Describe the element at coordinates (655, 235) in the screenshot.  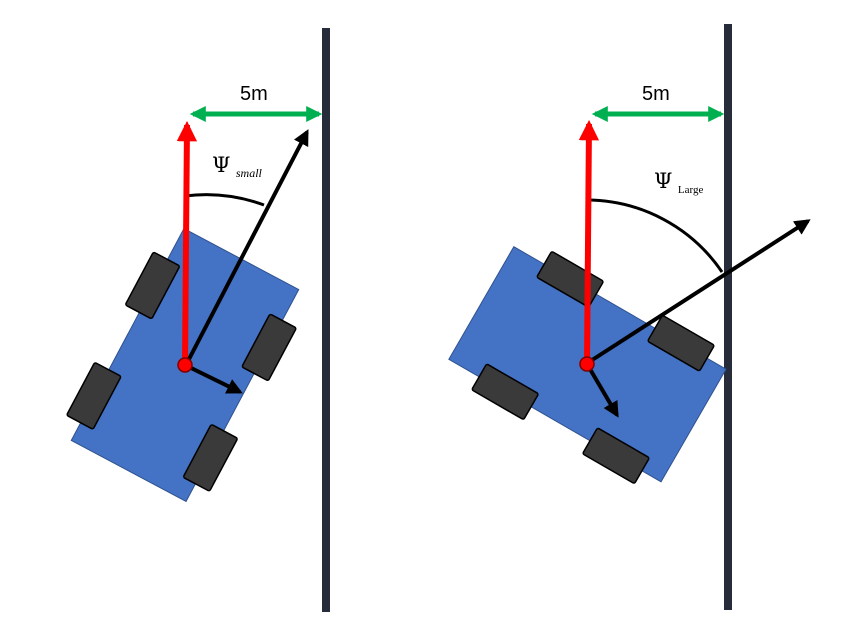
I see `right-angle-arc` at that location.